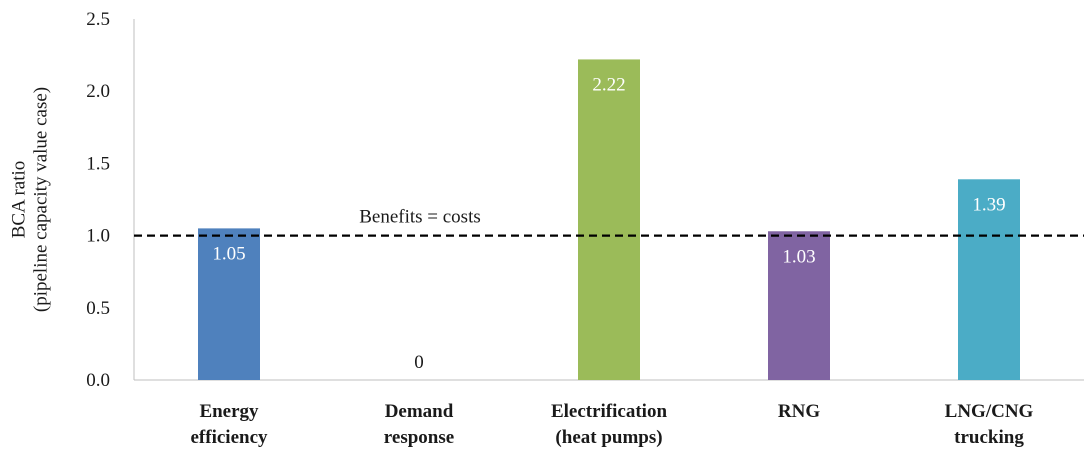 Image resolution: width=1084 pixels, height=455 pixels. What do you see at coordinates (799, 411) in the screenshot?
I see `x-category-label: RNG` at bounding box center [799, 411].